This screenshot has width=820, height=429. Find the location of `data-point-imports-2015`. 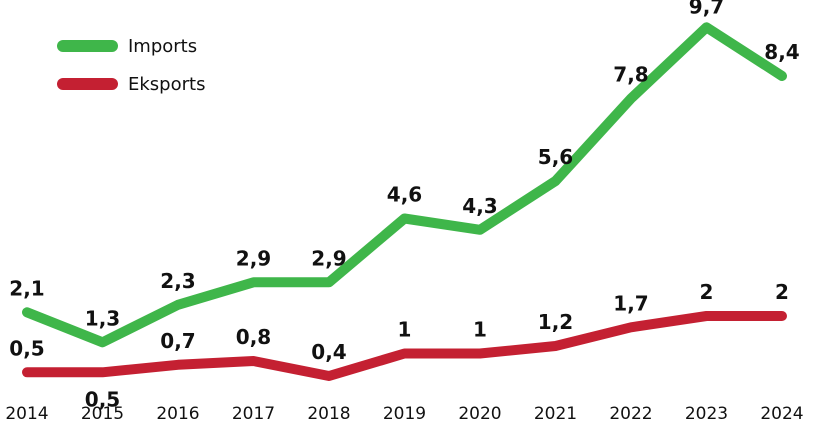

data-point-imports-2015 is located at coordinates (102, 342).